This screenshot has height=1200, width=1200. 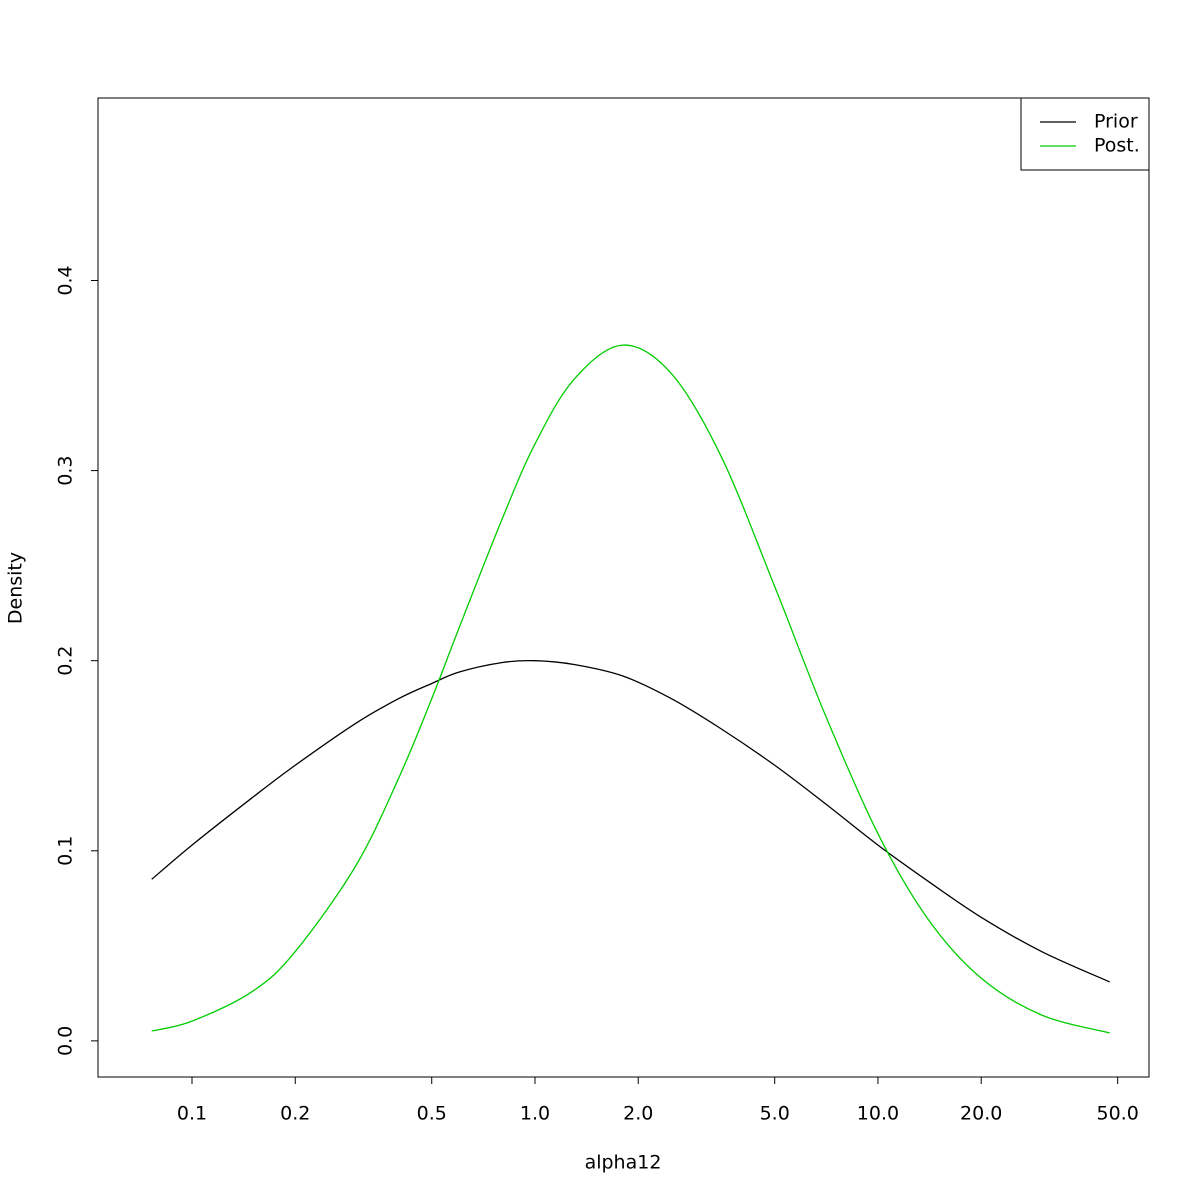 I want to click on x-tick-label: 20.0, so click(x=981, y=1114).